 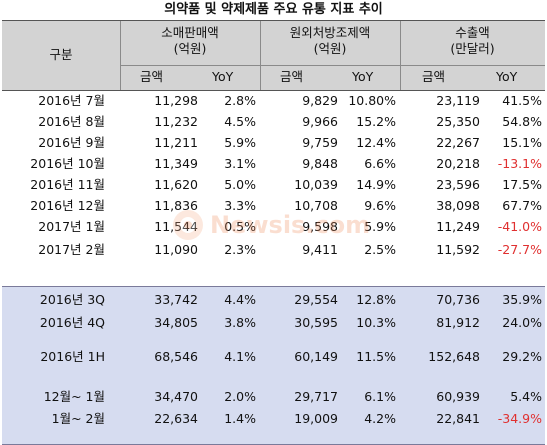 I want to click on export-amount-cell: 11,249, so click(x=458, y=226).